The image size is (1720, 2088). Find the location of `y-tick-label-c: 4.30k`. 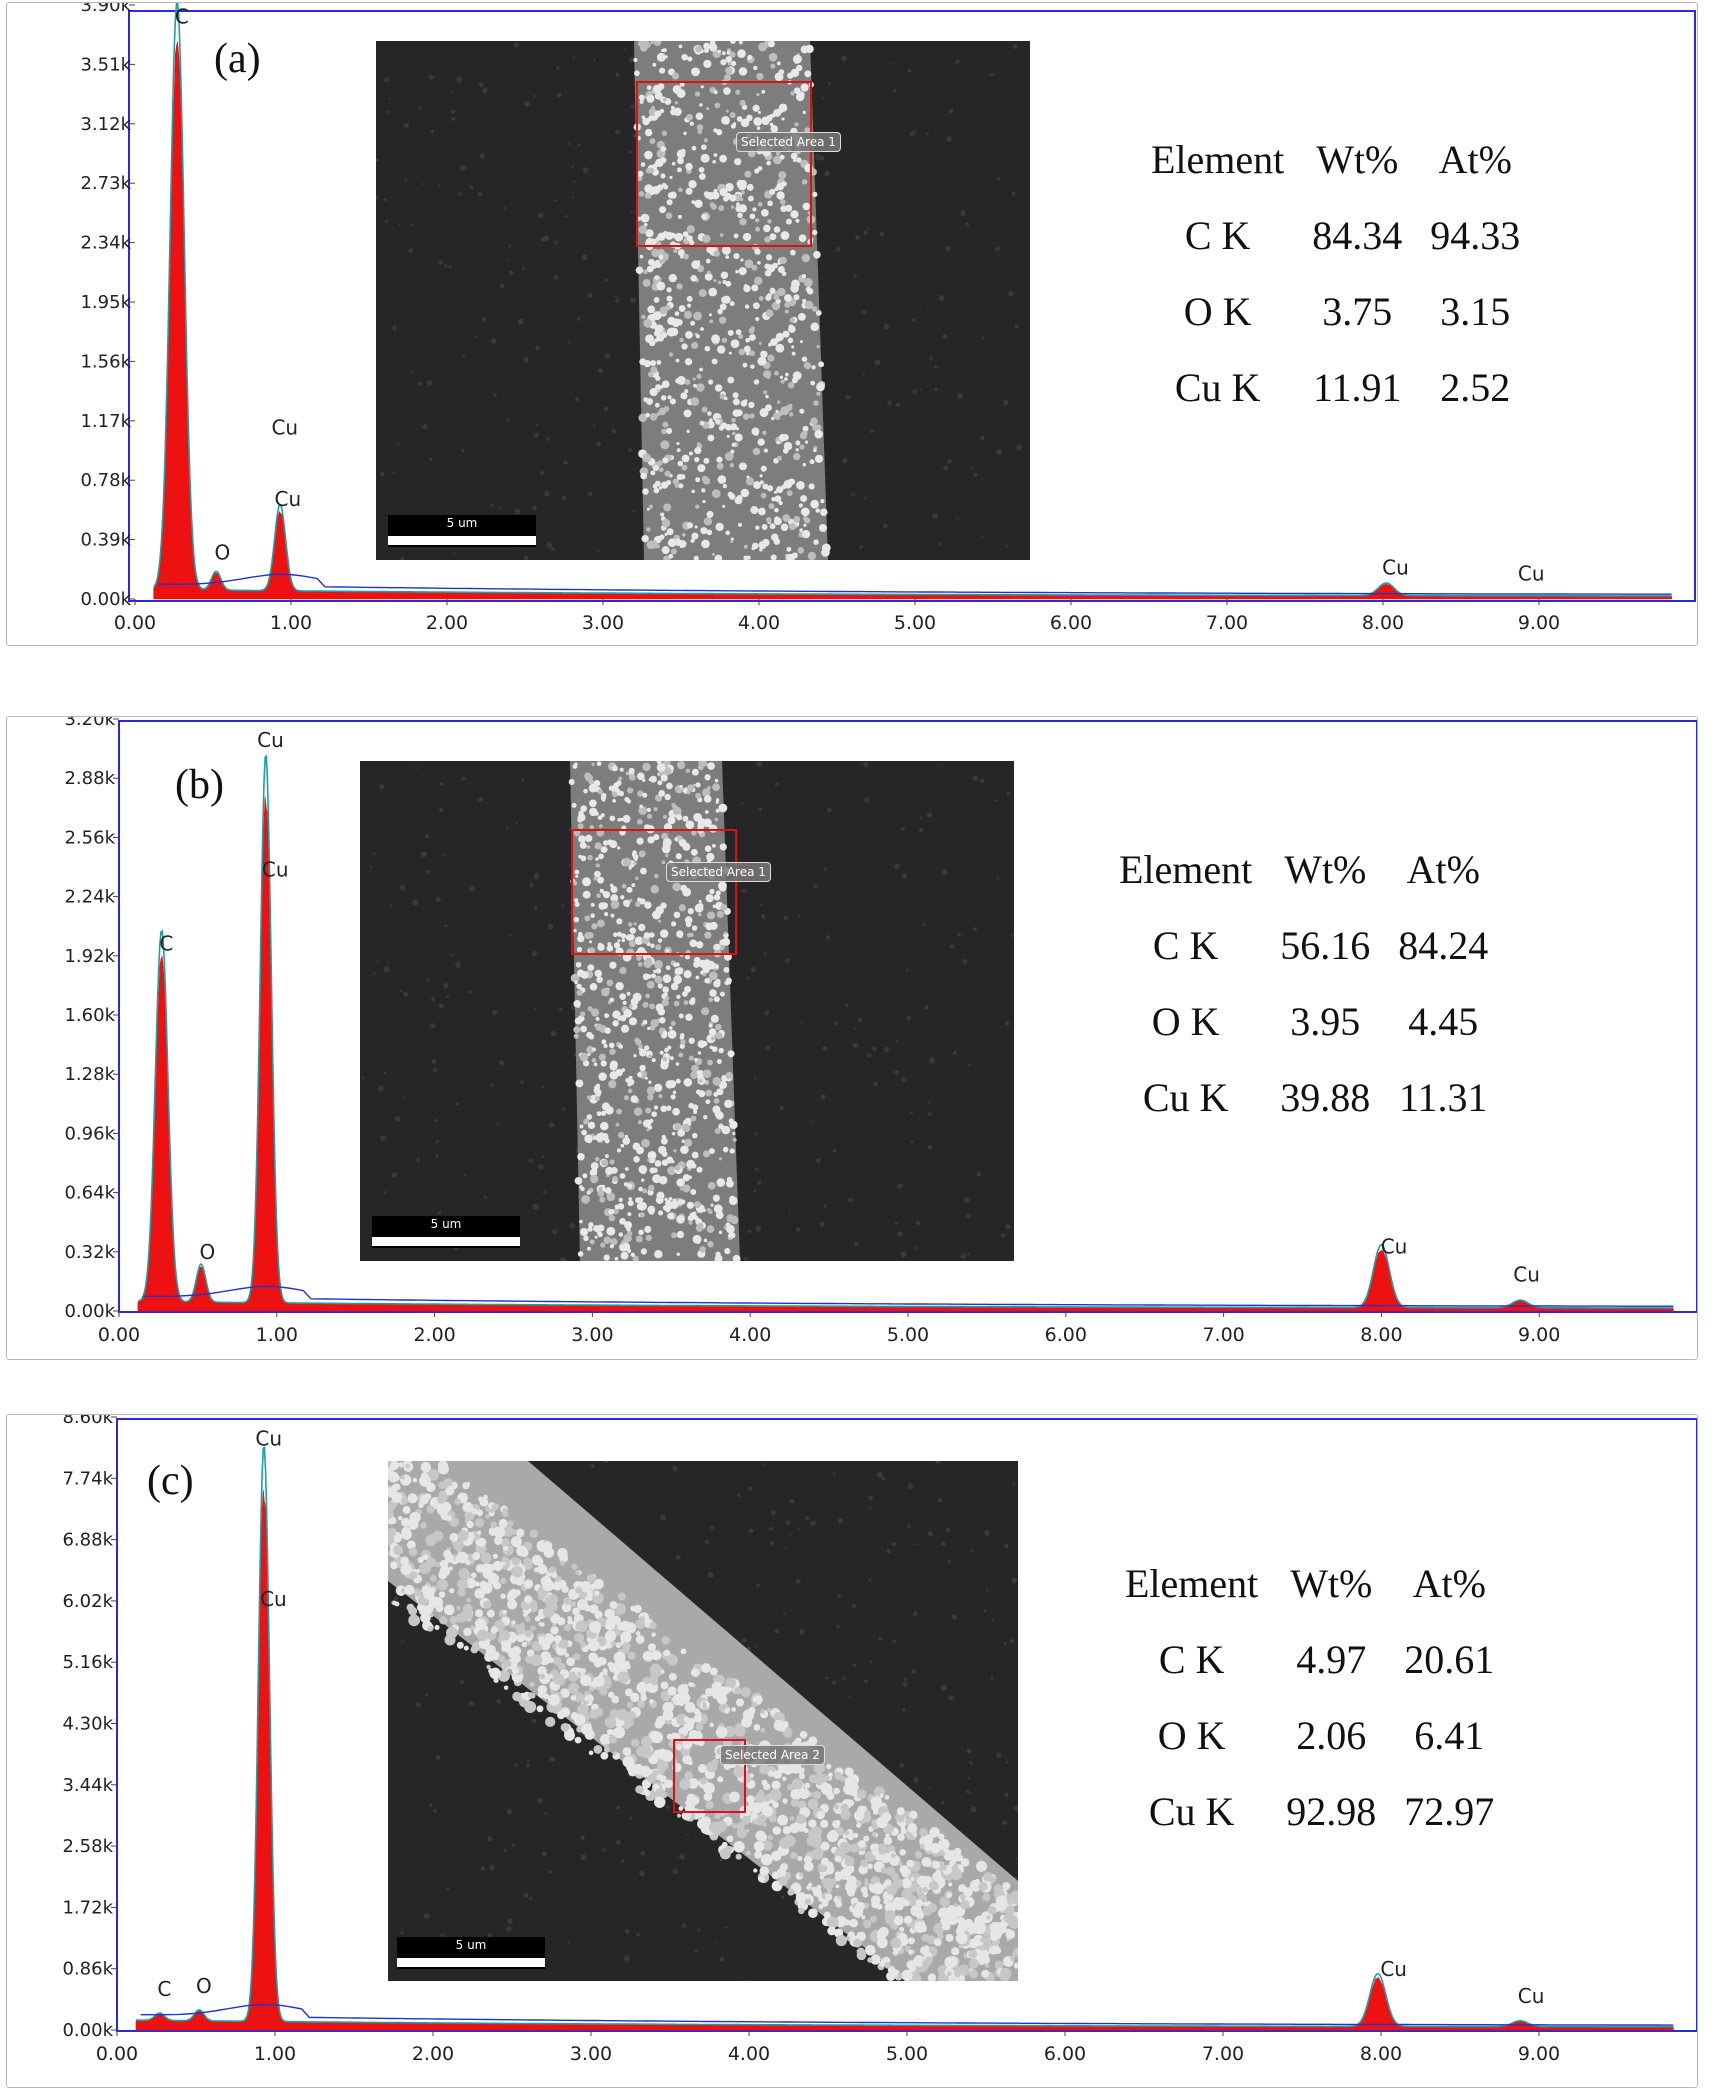

y-tick-label-c: 4.30k is located at coordinates (87, 1724).